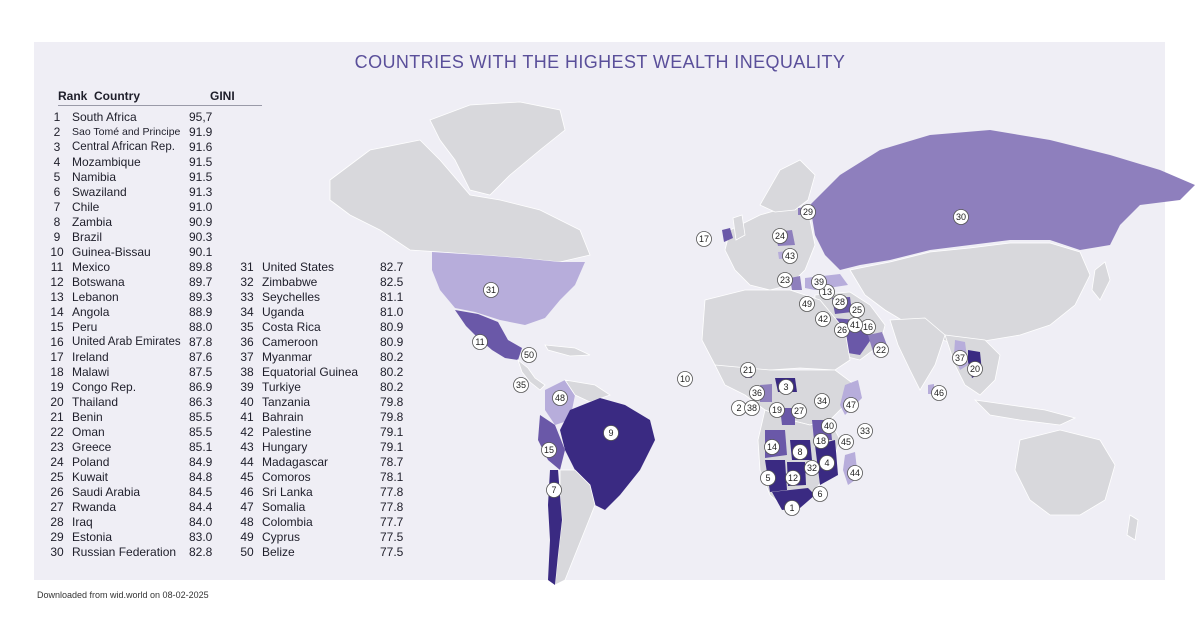 This screenshot has height=643, width=1200. What do you see at coordinates (283, 312) in the screenshot?
I see `country-name: Uganda` at bounding box center [283, 312].